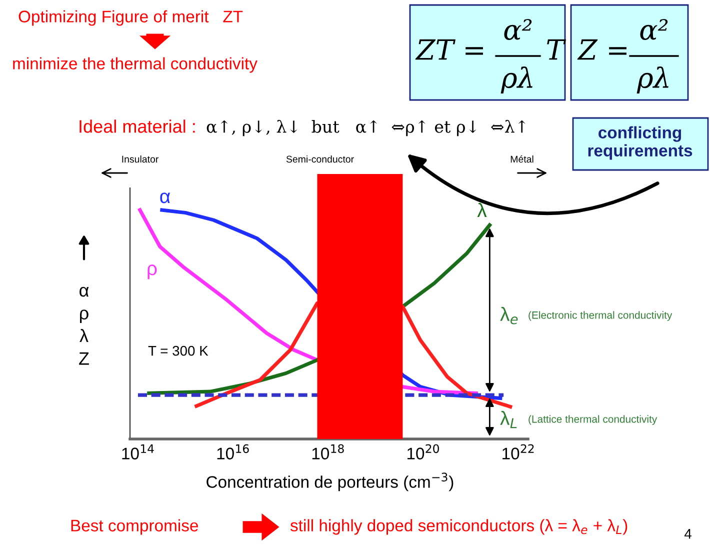 The width and height of the screenshot is (710, 547). Describe the element at coordinates (320, 159) in the screenshot. I see `text: Semi-conductor` at that location.